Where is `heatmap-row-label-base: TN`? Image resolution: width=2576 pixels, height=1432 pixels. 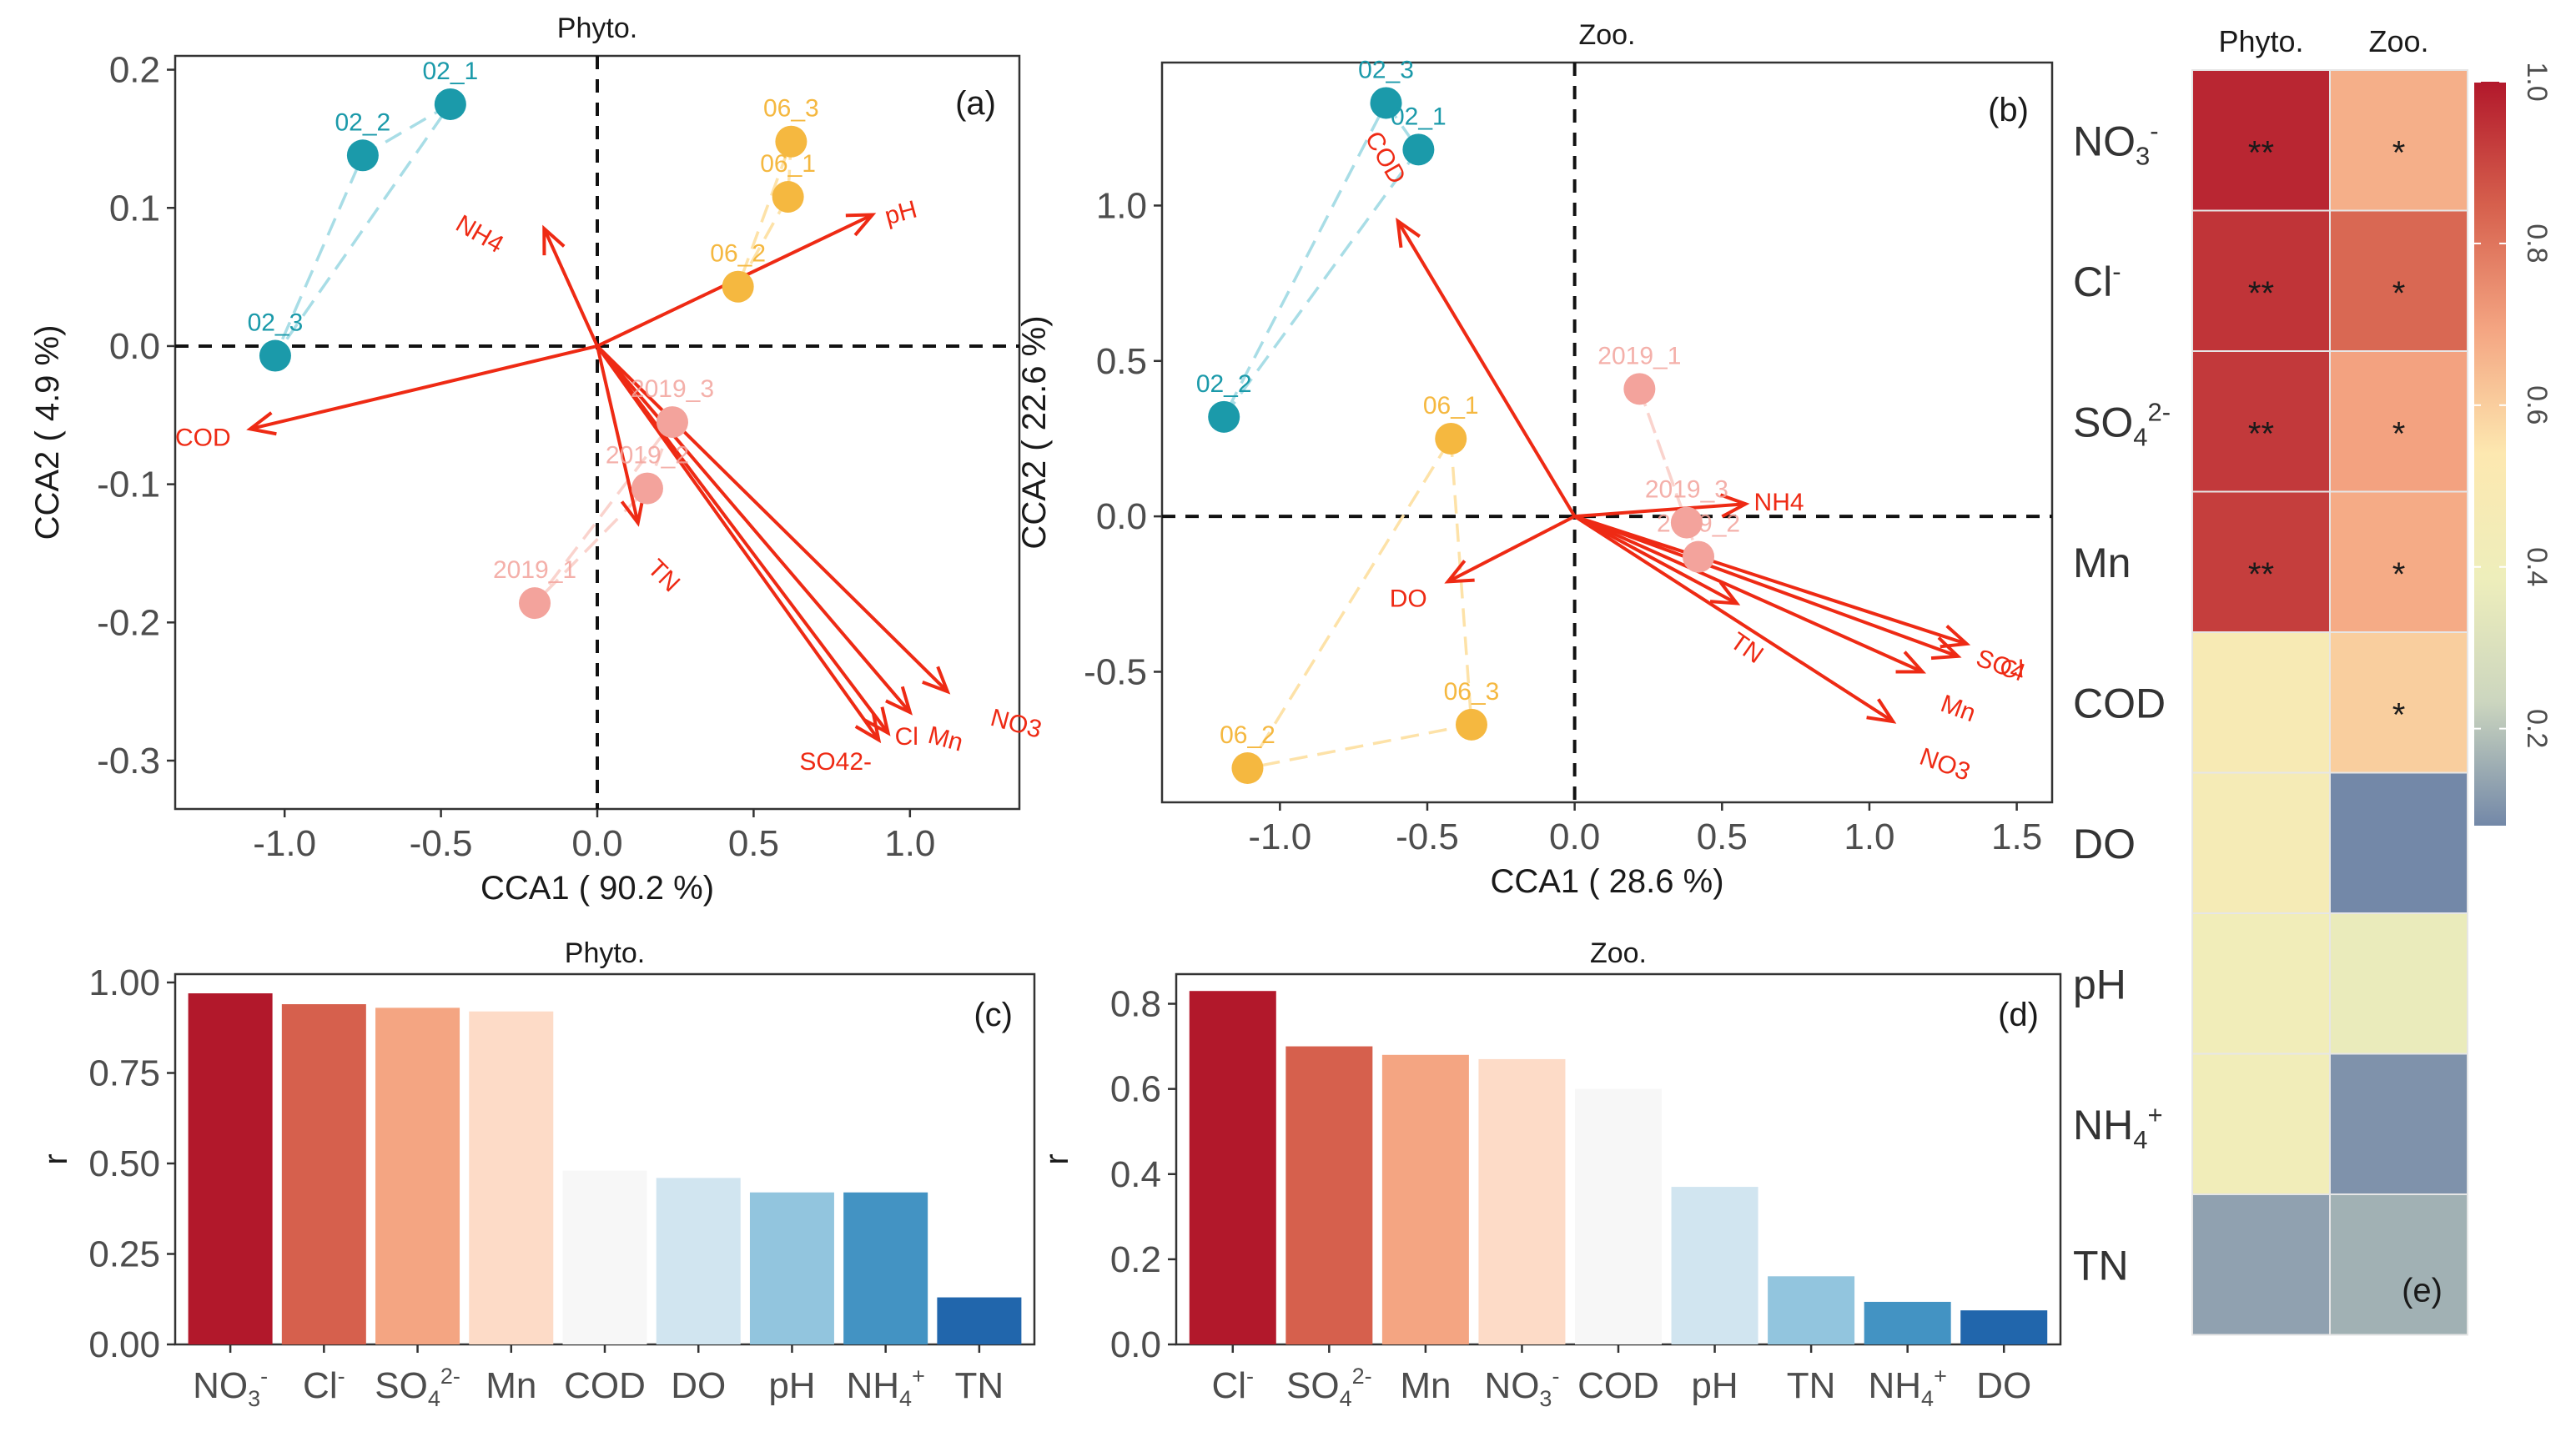 heatmap-row-label-base: TN is located at coordinates (2101, 1265).